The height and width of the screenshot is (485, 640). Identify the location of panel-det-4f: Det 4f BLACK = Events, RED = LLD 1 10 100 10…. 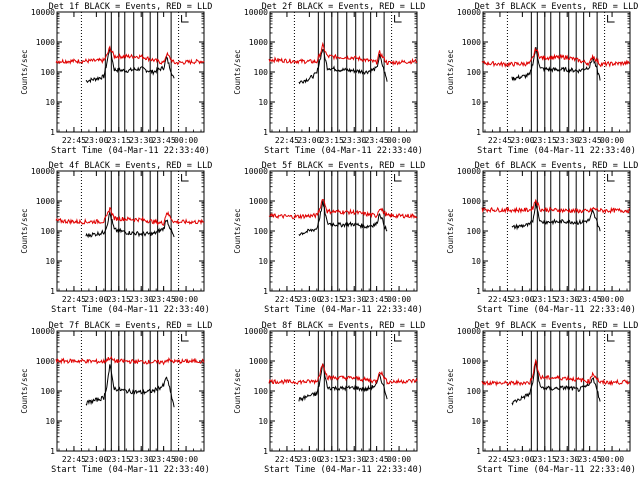
(116, 238).